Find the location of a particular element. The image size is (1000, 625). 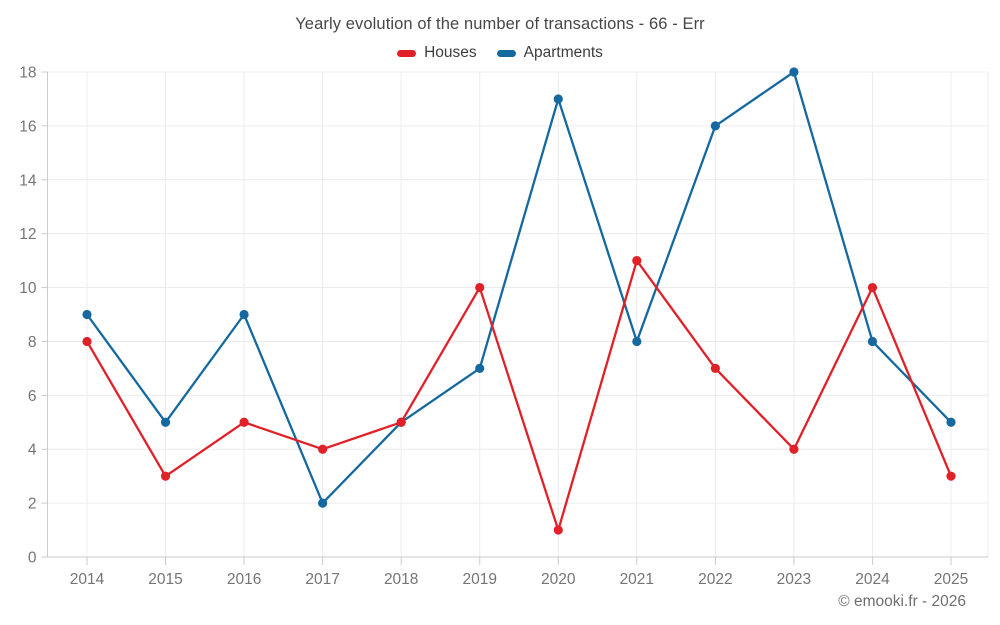

svg-text: 2023 is located at coordinates (794, 579).